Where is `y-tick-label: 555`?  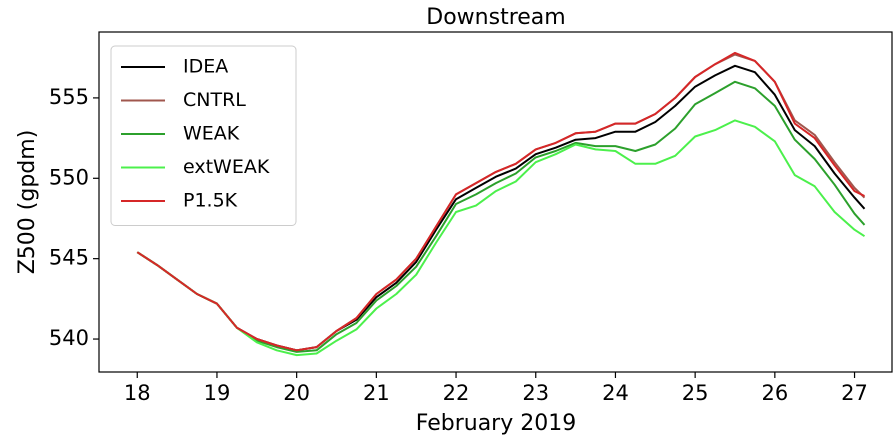 y-tick-label: 555 is located at coordinates (69, 97).